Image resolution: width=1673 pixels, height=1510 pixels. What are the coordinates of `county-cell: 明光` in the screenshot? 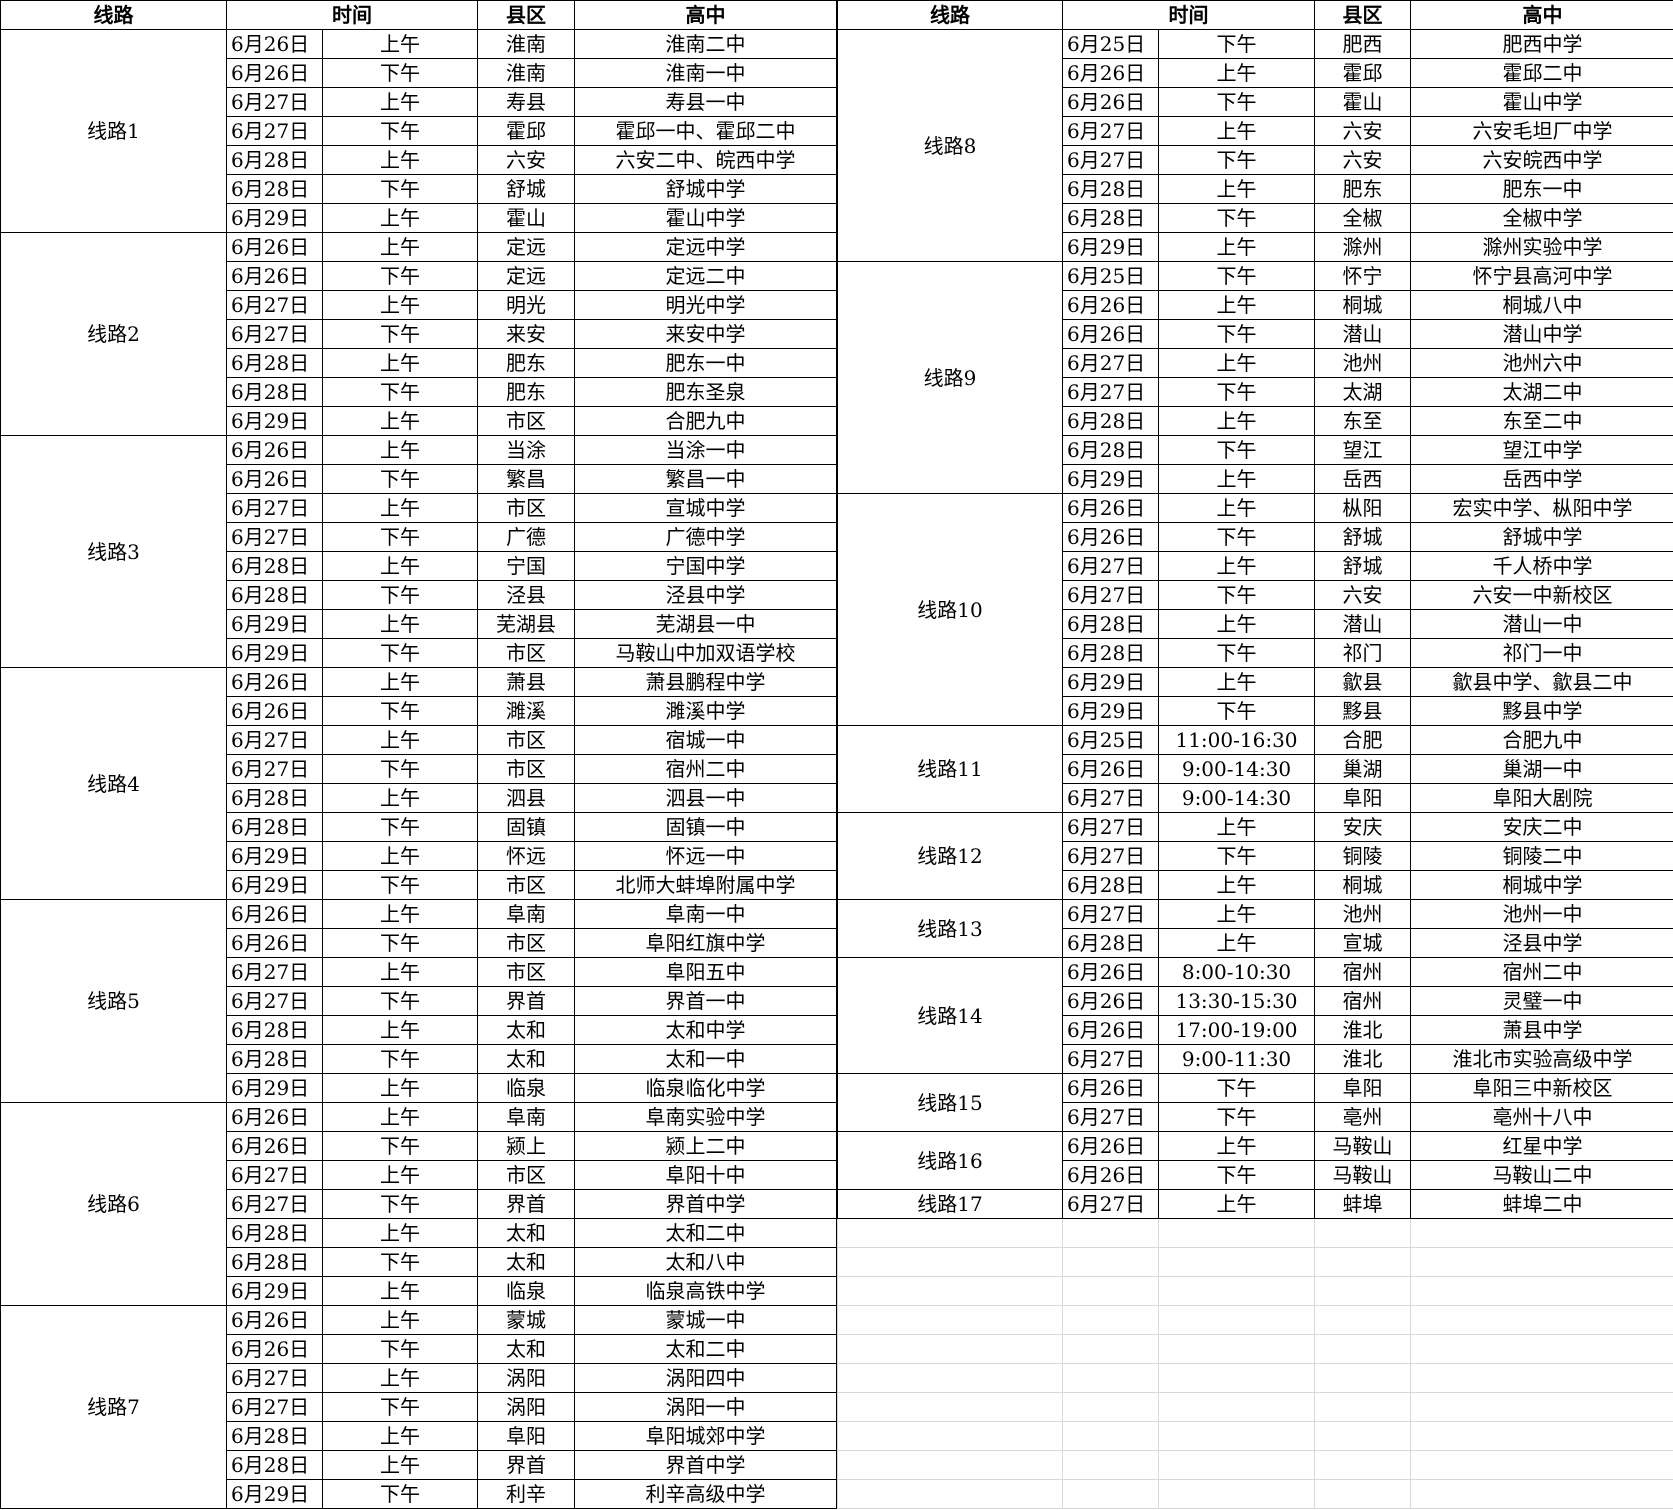 It's located at (526, 305).